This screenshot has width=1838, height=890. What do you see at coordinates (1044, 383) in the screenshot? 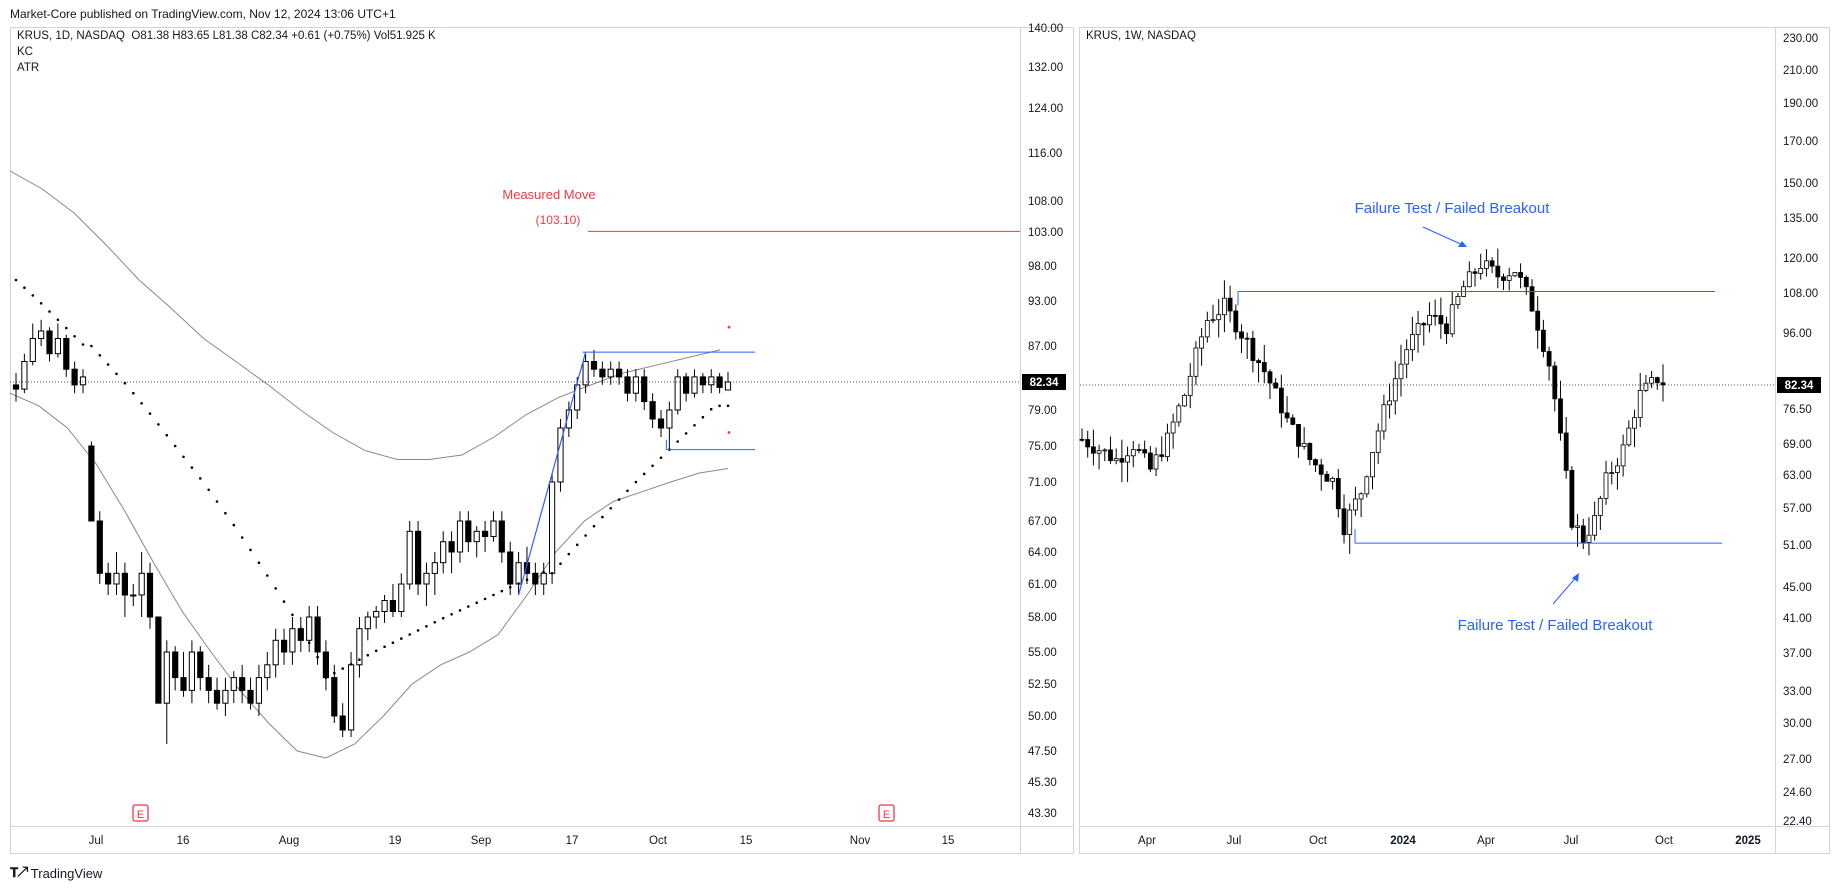
I see `left-last-price-label: 82.34` at bounding box center [1044, 383].